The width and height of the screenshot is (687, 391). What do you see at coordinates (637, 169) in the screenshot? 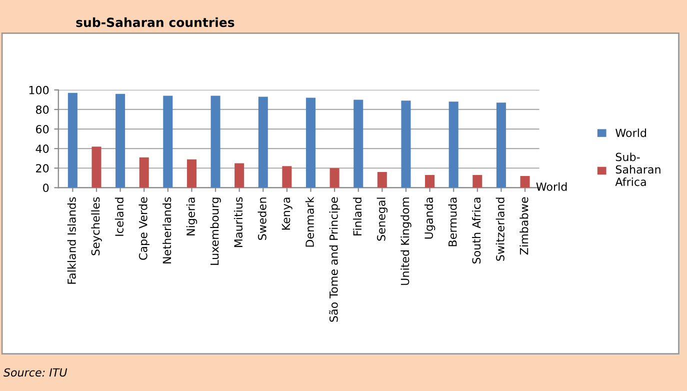
I see `legend-label: Sub- Saharan Africa` at bounding box center [637, 169].